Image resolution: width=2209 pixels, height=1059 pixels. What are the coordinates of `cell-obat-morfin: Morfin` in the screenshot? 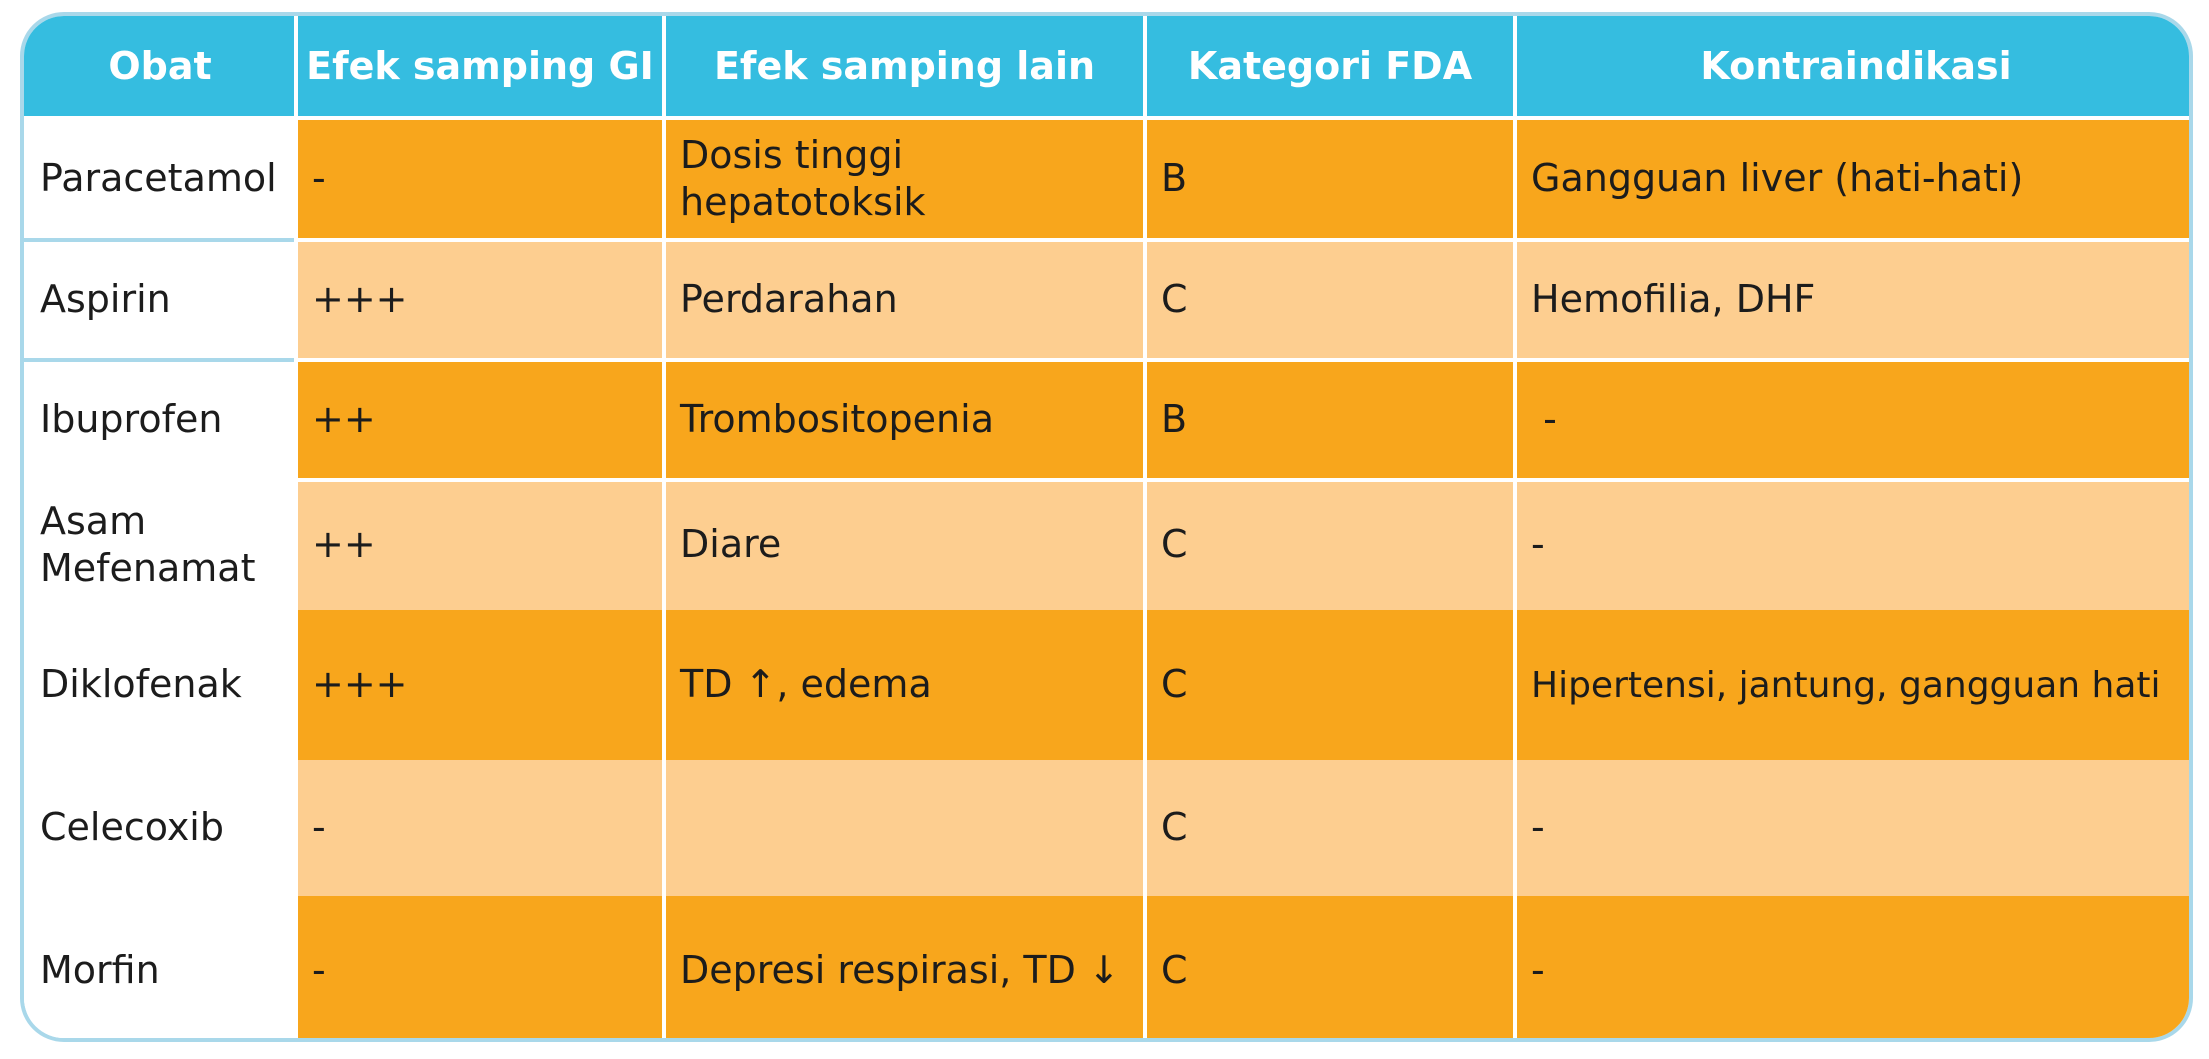 It's located at (160, 967).